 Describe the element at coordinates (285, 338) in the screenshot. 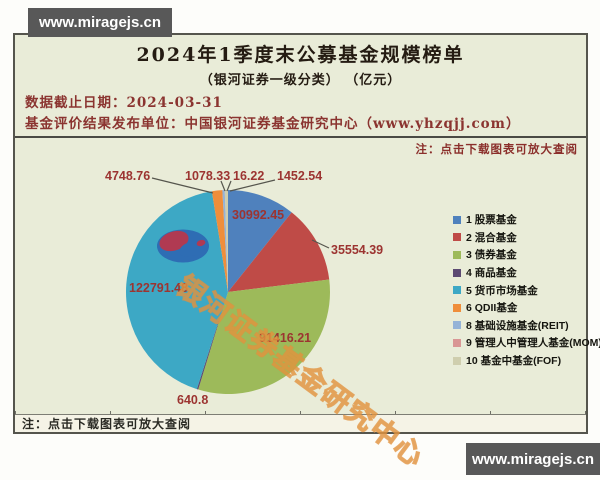

I see `value-label-bond: 91416.21` at that location.